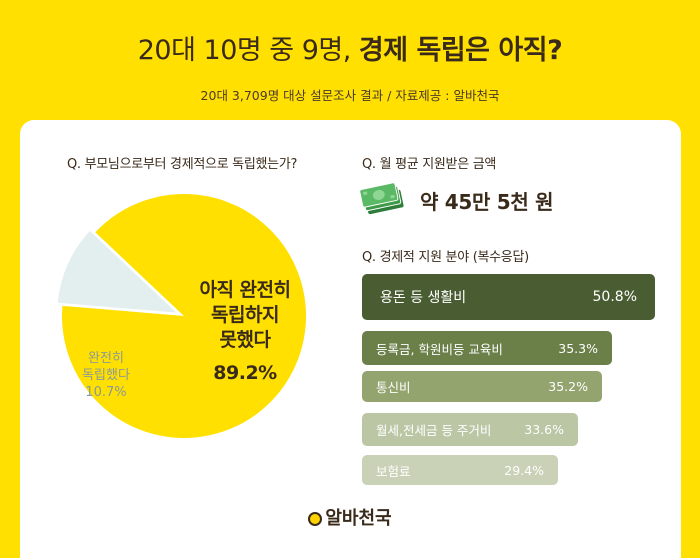 The image size is (700, 558). I want to click on pie-value-not-independent: 89.2%, so click(245, 373).